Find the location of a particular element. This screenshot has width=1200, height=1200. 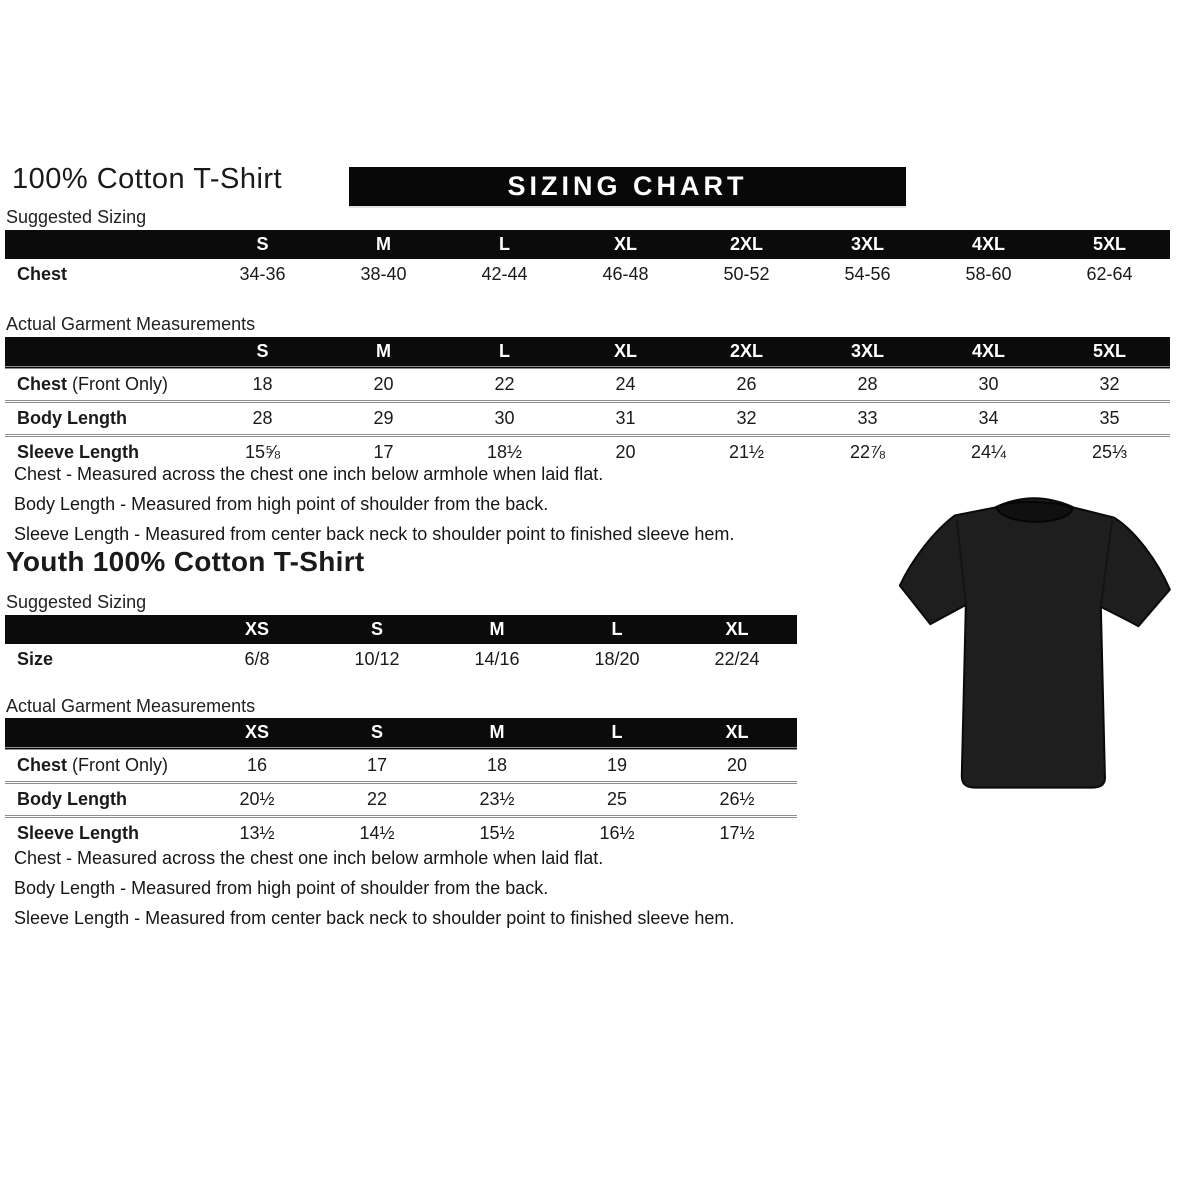

measurement-cell: 10/12 is located at coordinates (377, 659).